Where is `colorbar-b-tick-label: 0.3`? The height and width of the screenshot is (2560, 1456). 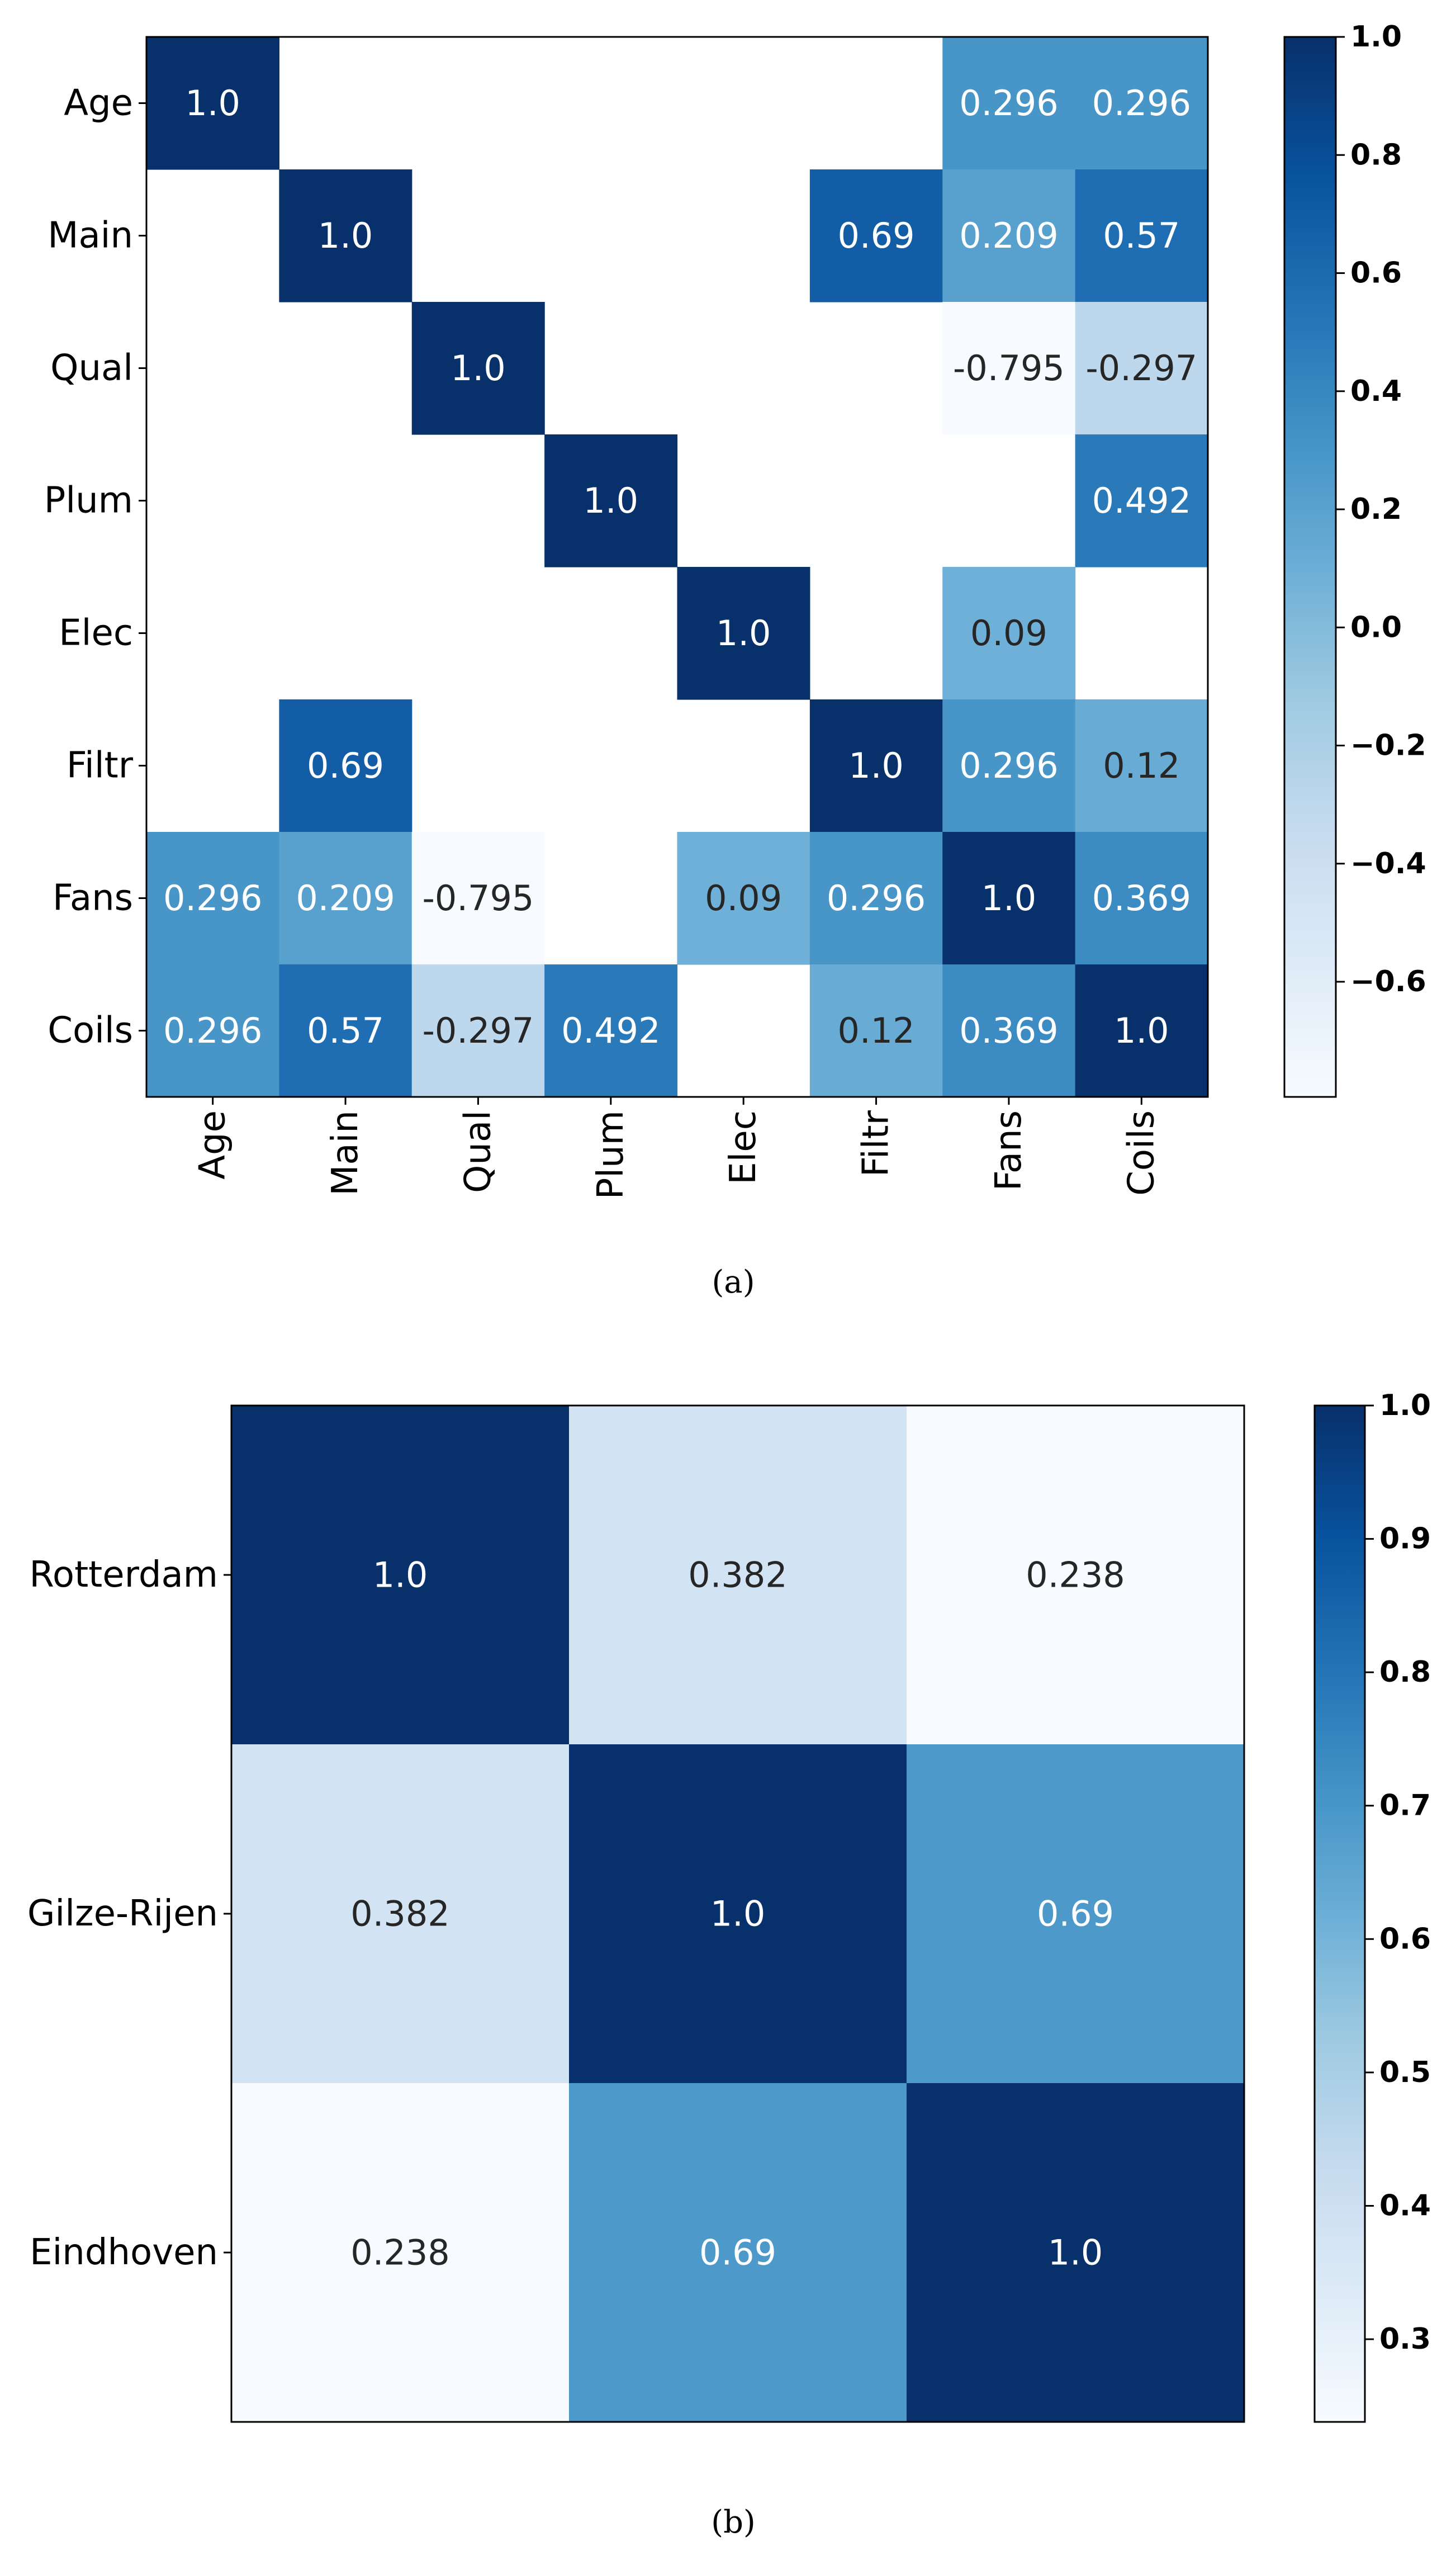 colorbar-b-tick-label: 0.3 is located at coordinates (1405, 2339).